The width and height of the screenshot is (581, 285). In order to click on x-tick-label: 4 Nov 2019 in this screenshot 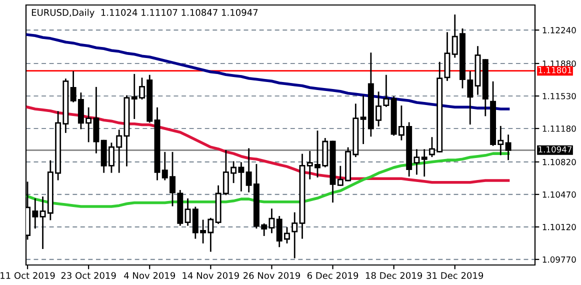, I will do `click(150, 275)`.